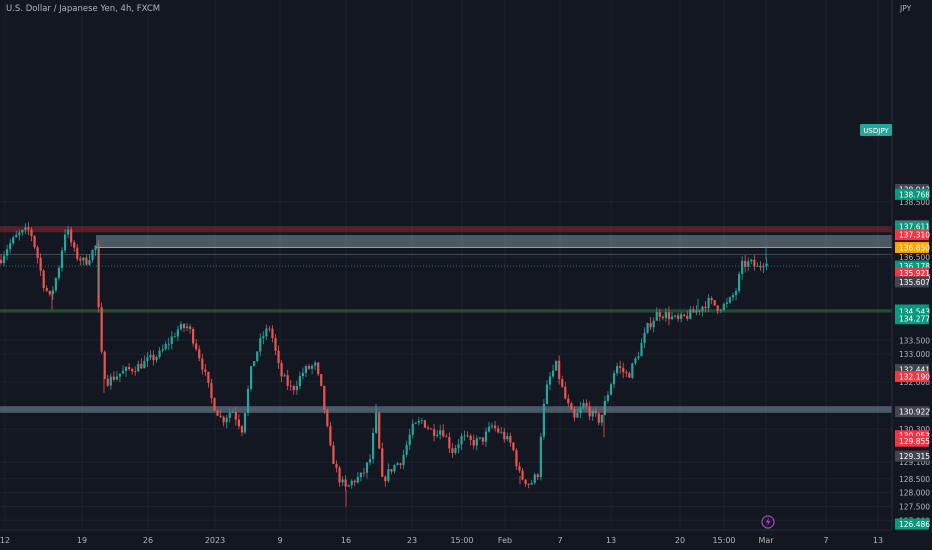 The width and height of the screenshot is (932, 550). I want to click on time-tick-label: Feb, so click(505, 540).